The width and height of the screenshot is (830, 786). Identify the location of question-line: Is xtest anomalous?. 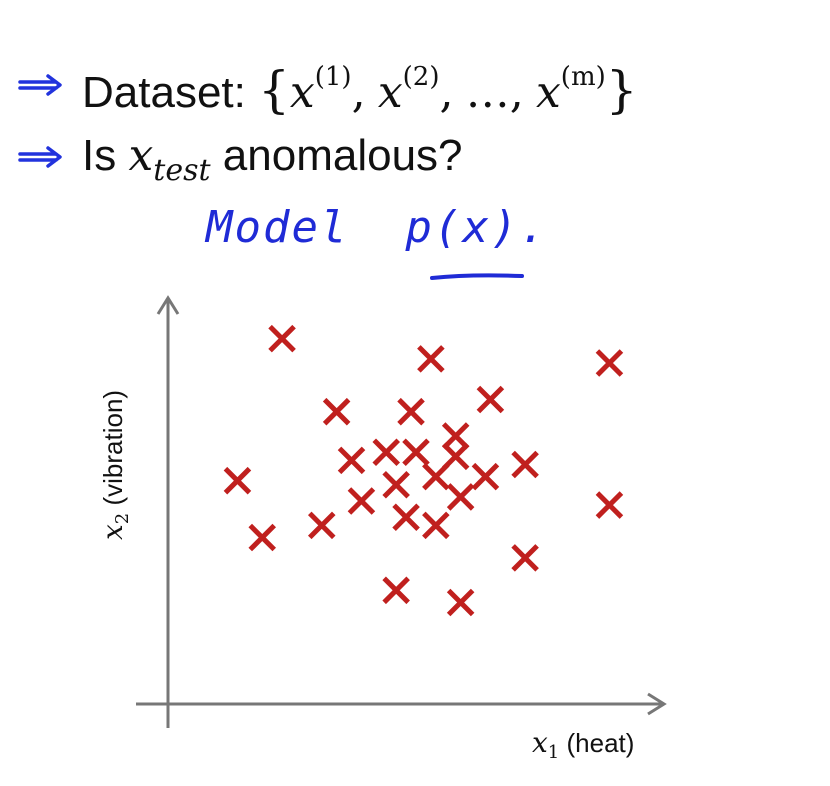
(272, 160).